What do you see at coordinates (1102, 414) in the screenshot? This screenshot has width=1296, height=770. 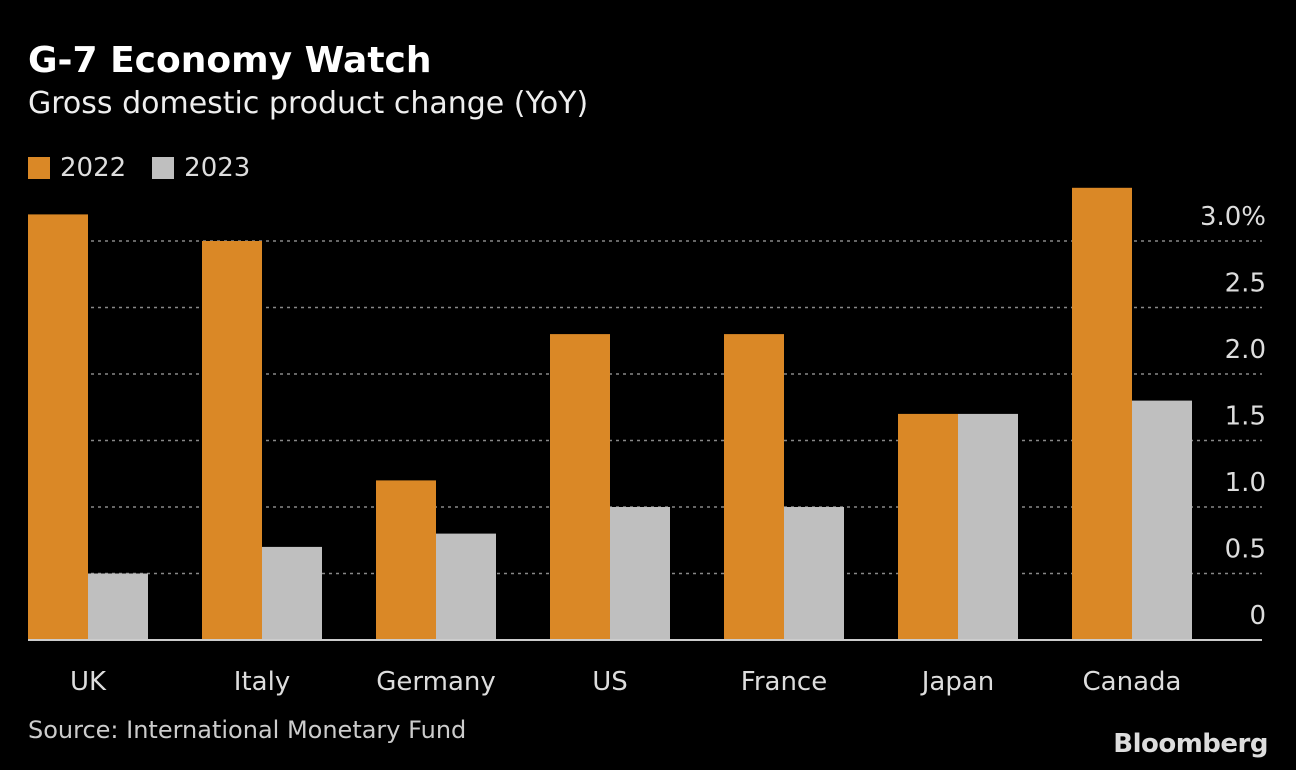 I see `bar-canada-2022` at bounding box center [1102, 414].